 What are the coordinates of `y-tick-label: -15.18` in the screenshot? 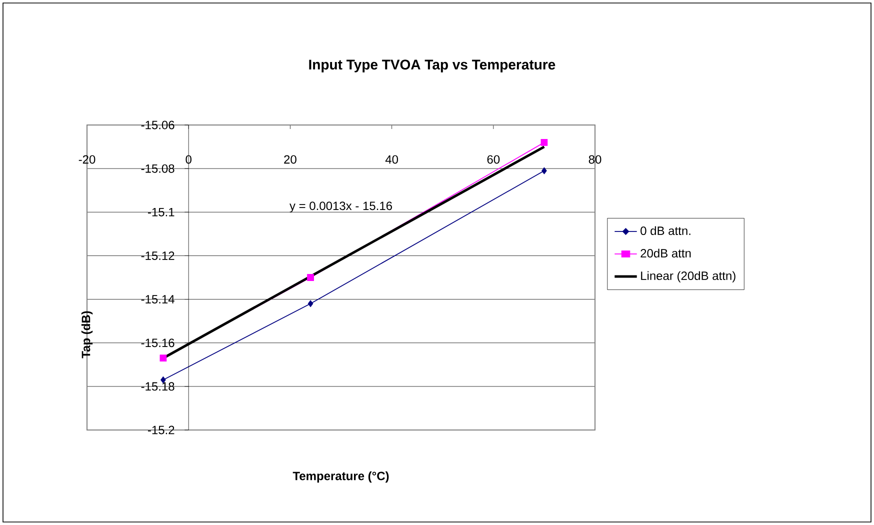 It's located at (157, 386).